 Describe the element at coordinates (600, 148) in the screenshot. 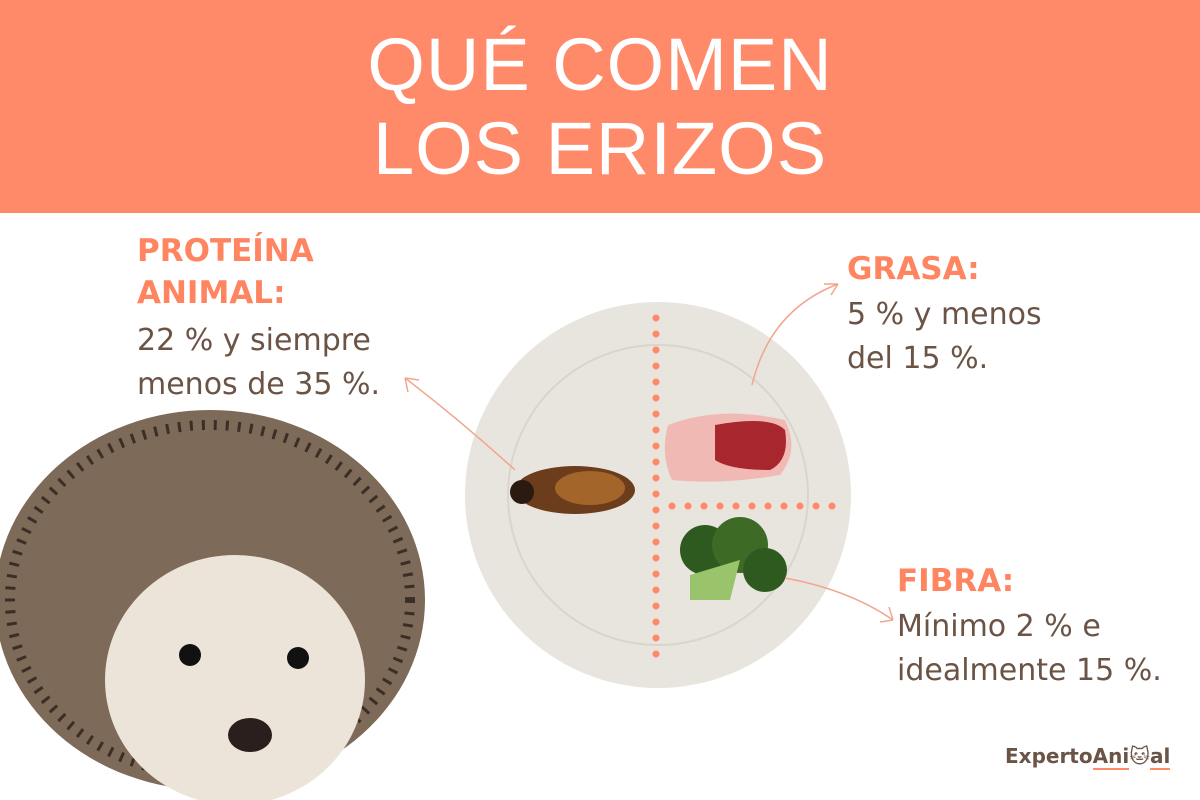

I see `title-line-2: LOS ERIZOS` at that location.